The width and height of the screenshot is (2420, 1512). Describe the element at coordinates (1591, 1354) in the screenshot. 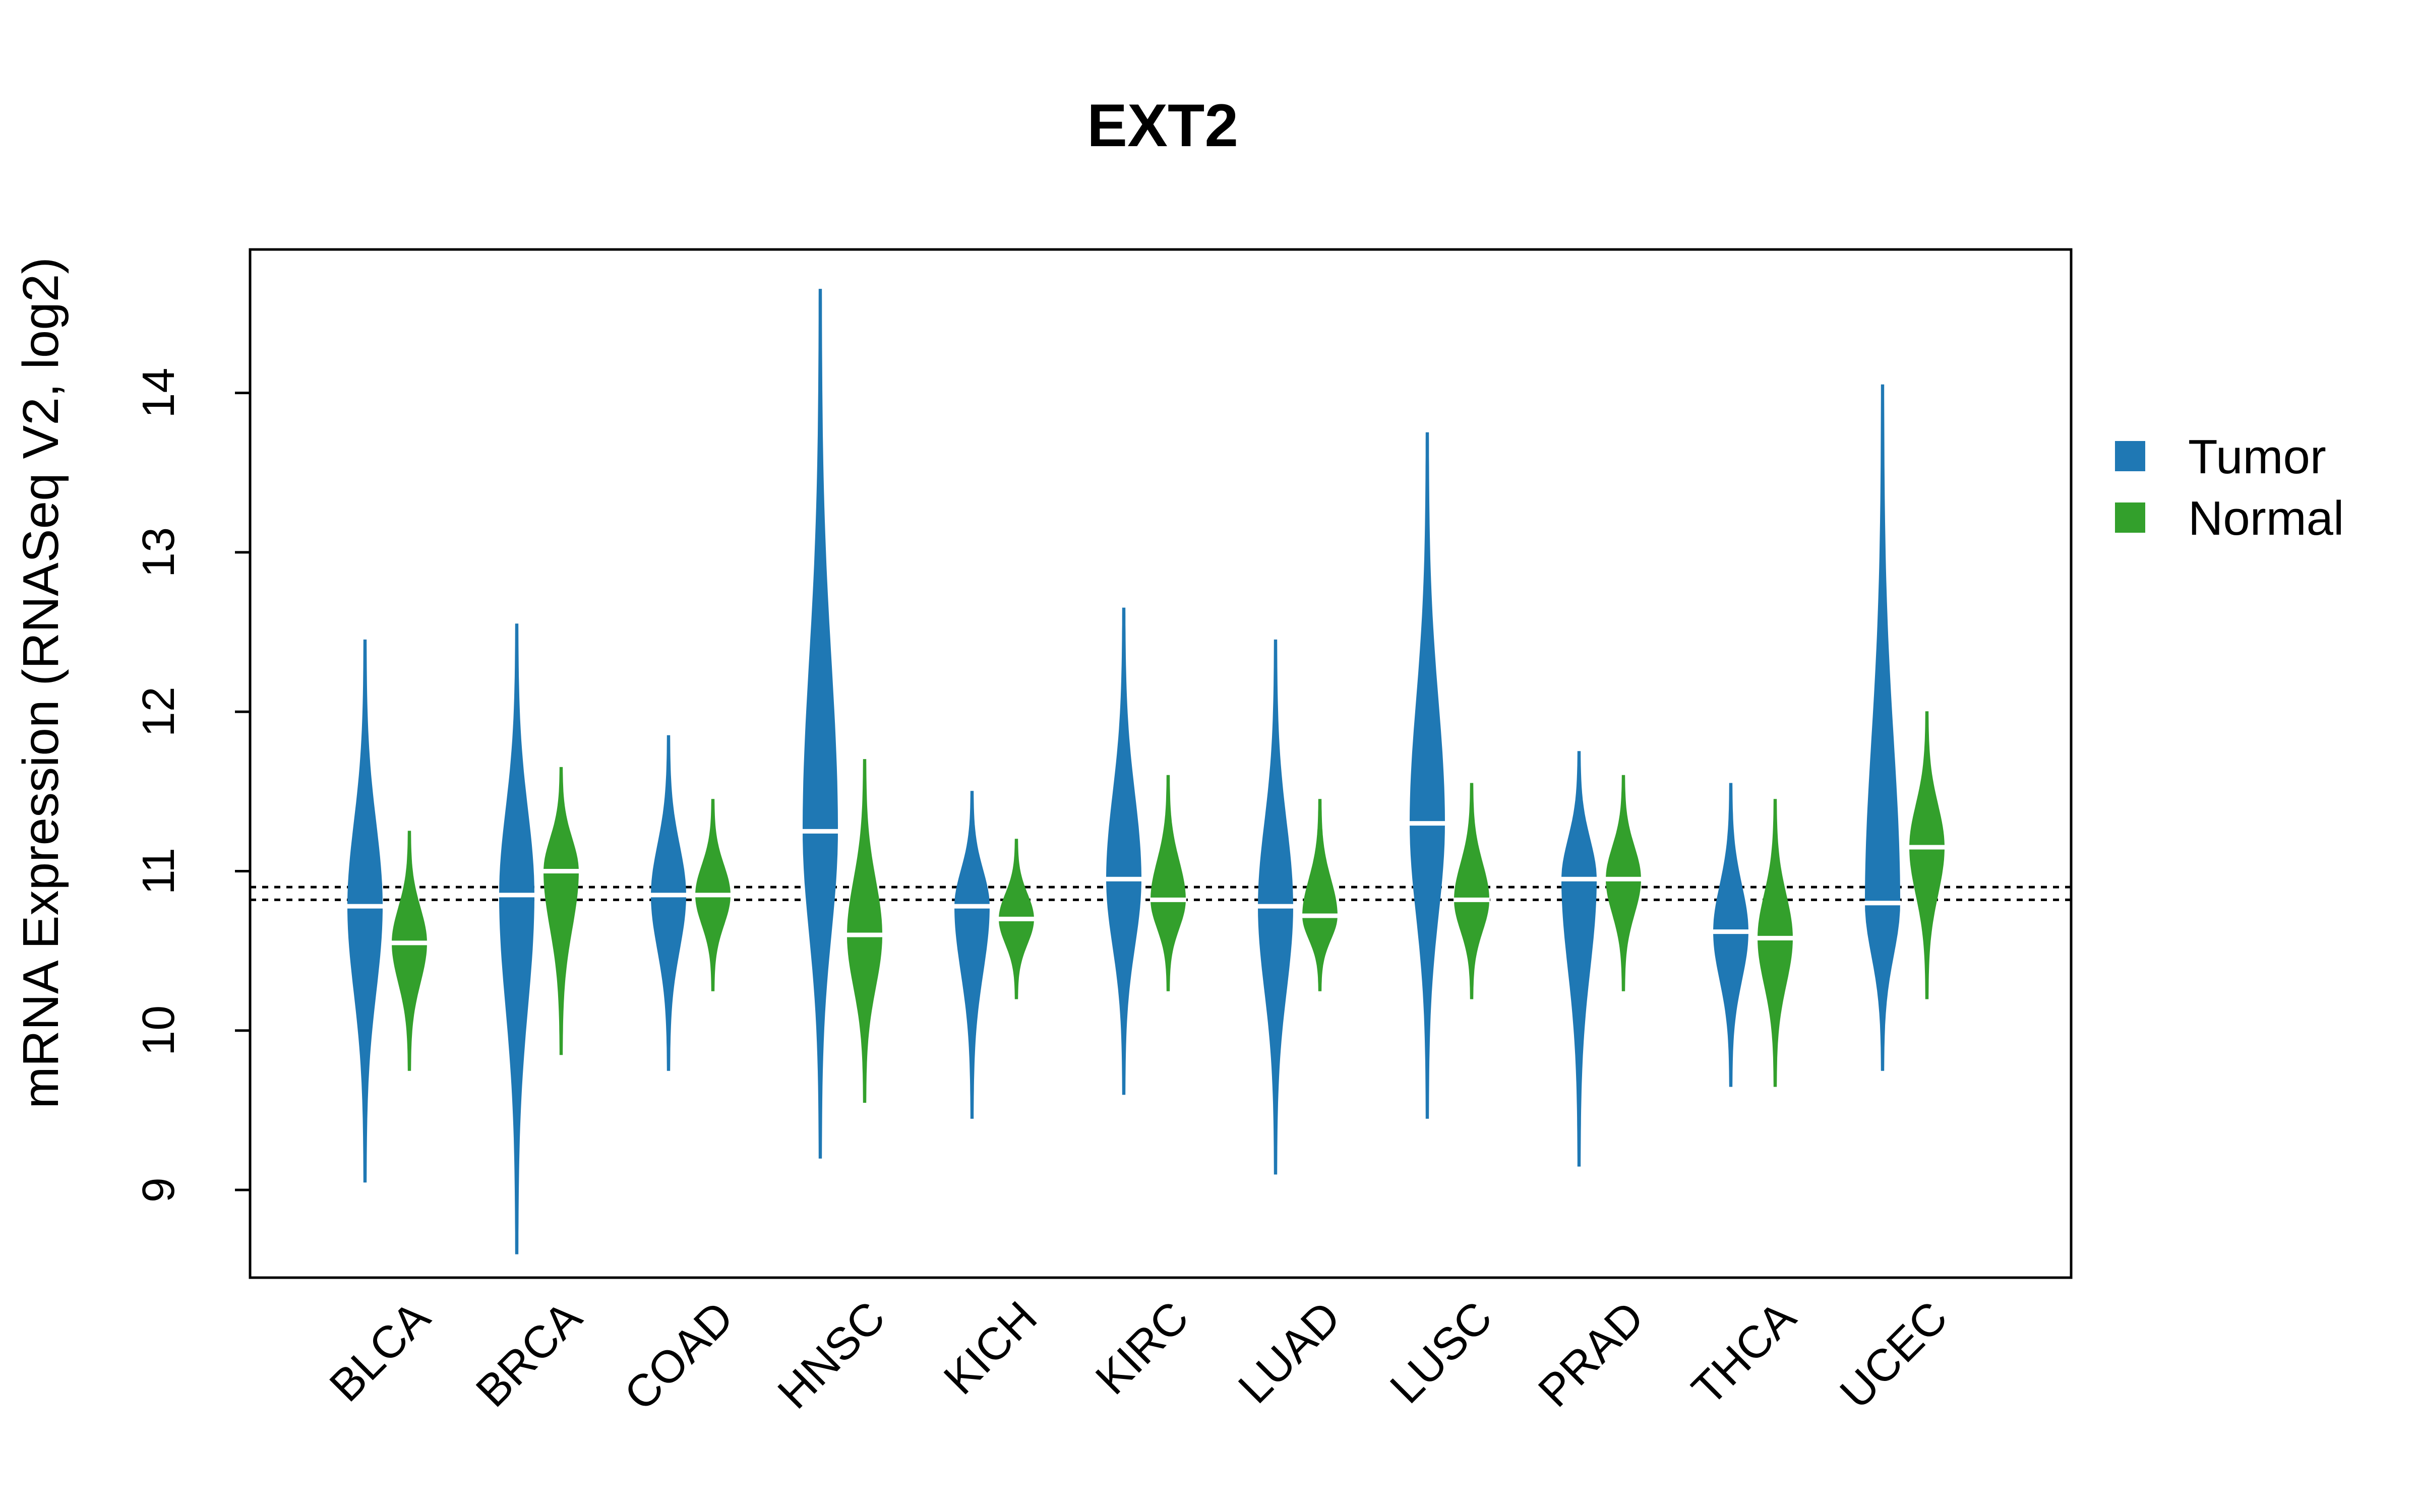

I see `x-tick-label: PRAD` at that location.